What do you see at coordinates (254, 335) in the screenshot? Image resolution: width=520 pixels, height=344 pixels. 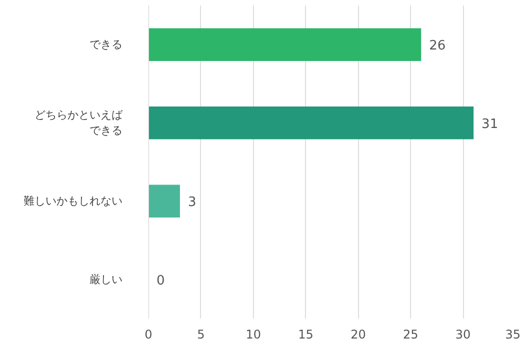 I see `x-tick-label: 10` at bounding box center [254, 335].